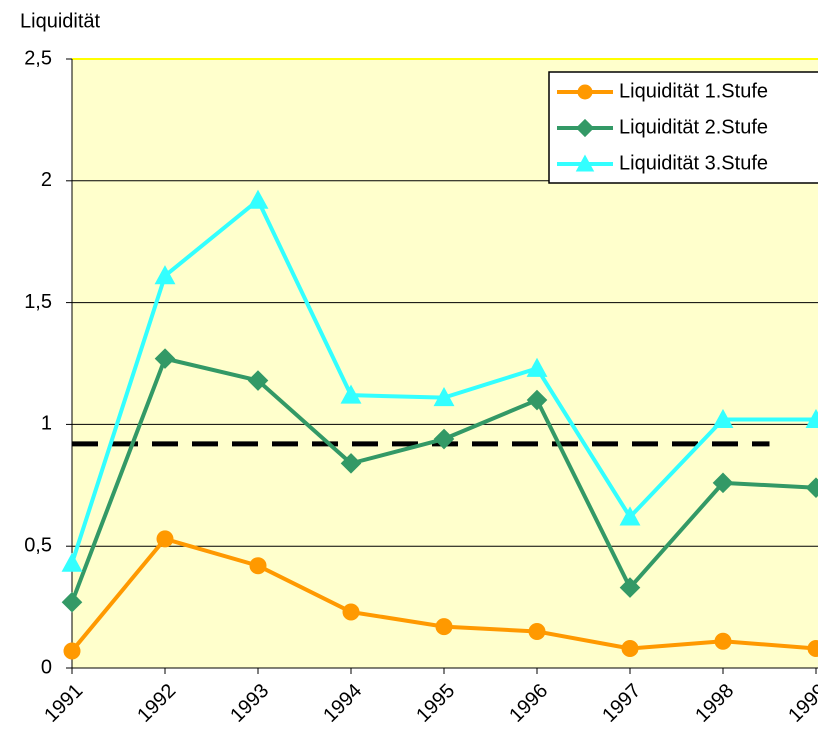  What do you see at coordinates (801, 703) in the screenshot?
I see `x-tick-label: 1999` at bounding box center [801, 703].